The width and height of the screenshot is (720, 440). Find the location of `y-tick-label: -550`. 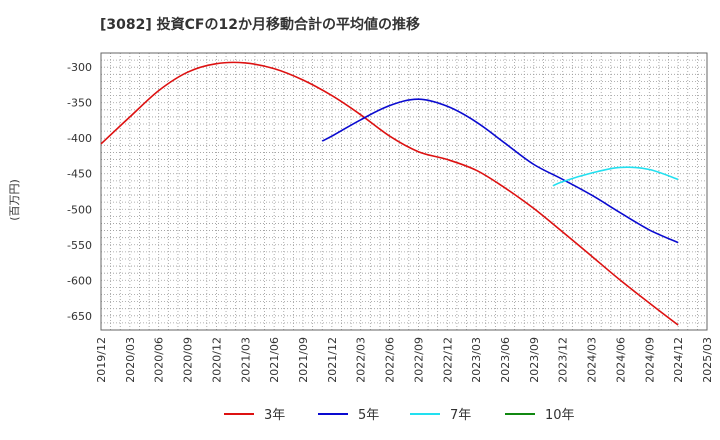

y-tick-label: -550 is located at coordinates (79, 245).